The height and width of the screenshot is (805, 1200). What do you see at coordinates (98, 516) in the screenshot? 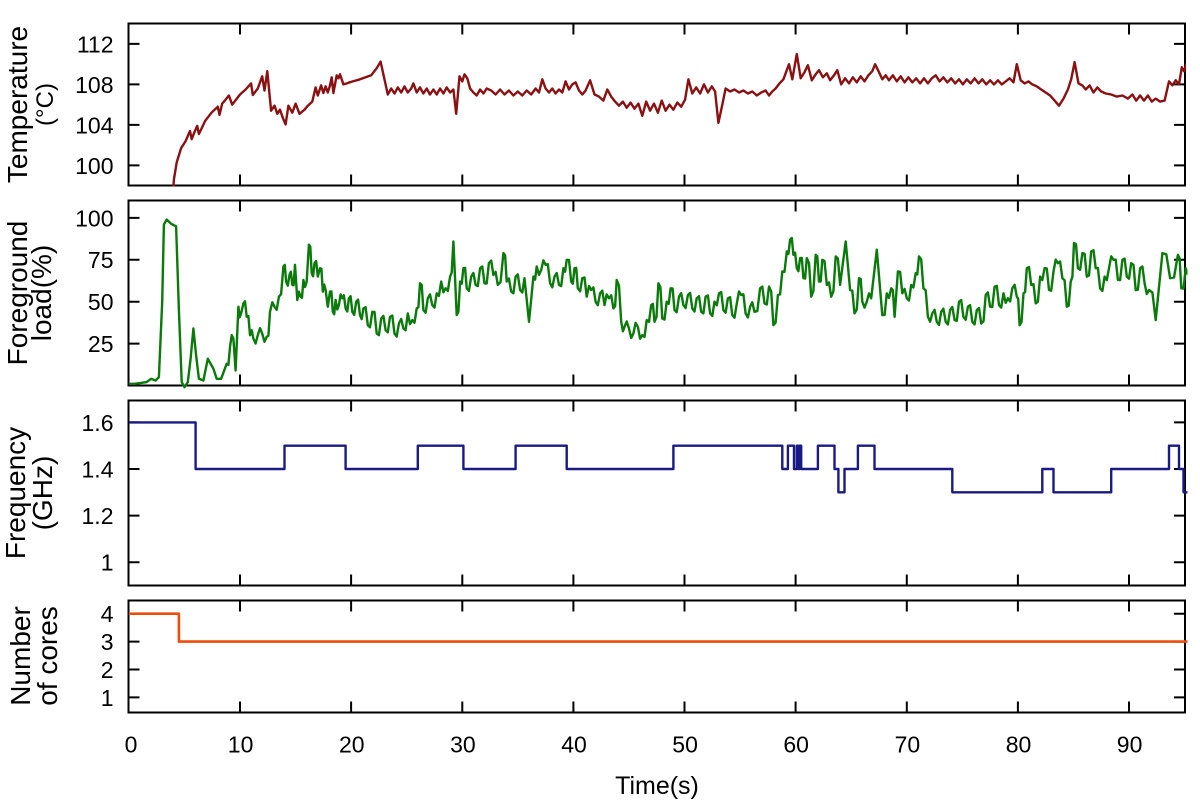
I see `svg-text: 1.2` at bounding box center [98, 516].